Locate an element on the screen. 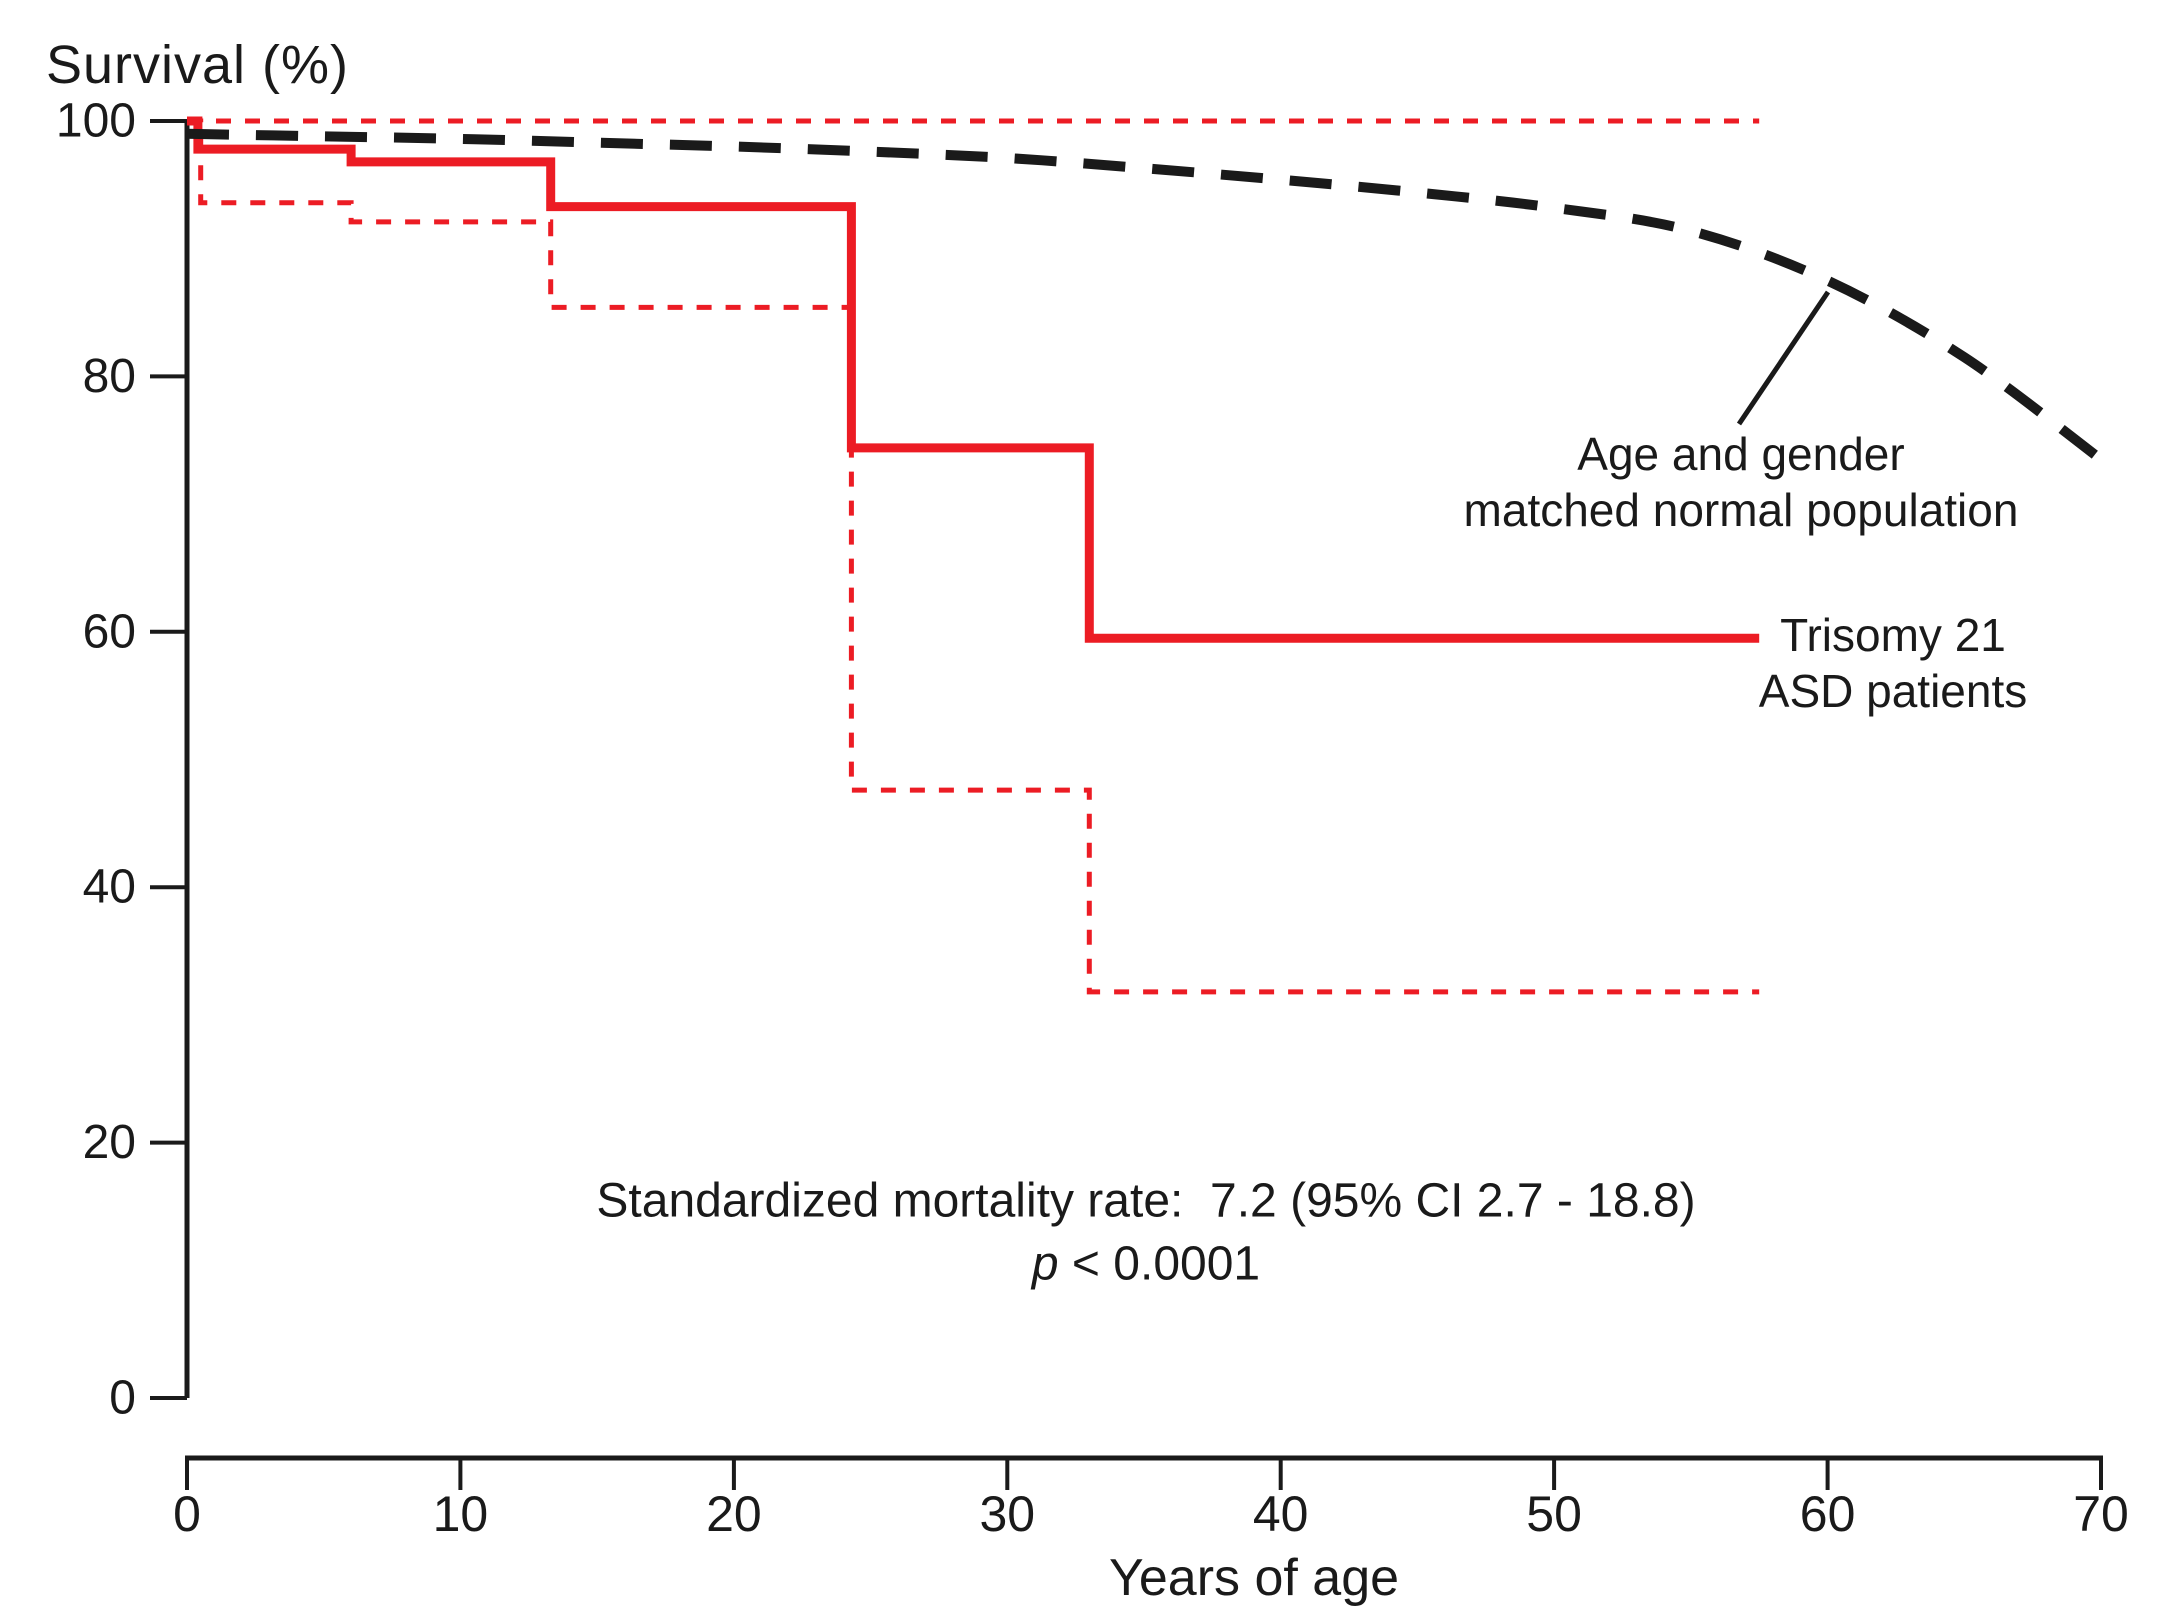 This screenshot has height=1612, width=2164. x-tick-label: 70 is located at coordinates (2101, 1514).